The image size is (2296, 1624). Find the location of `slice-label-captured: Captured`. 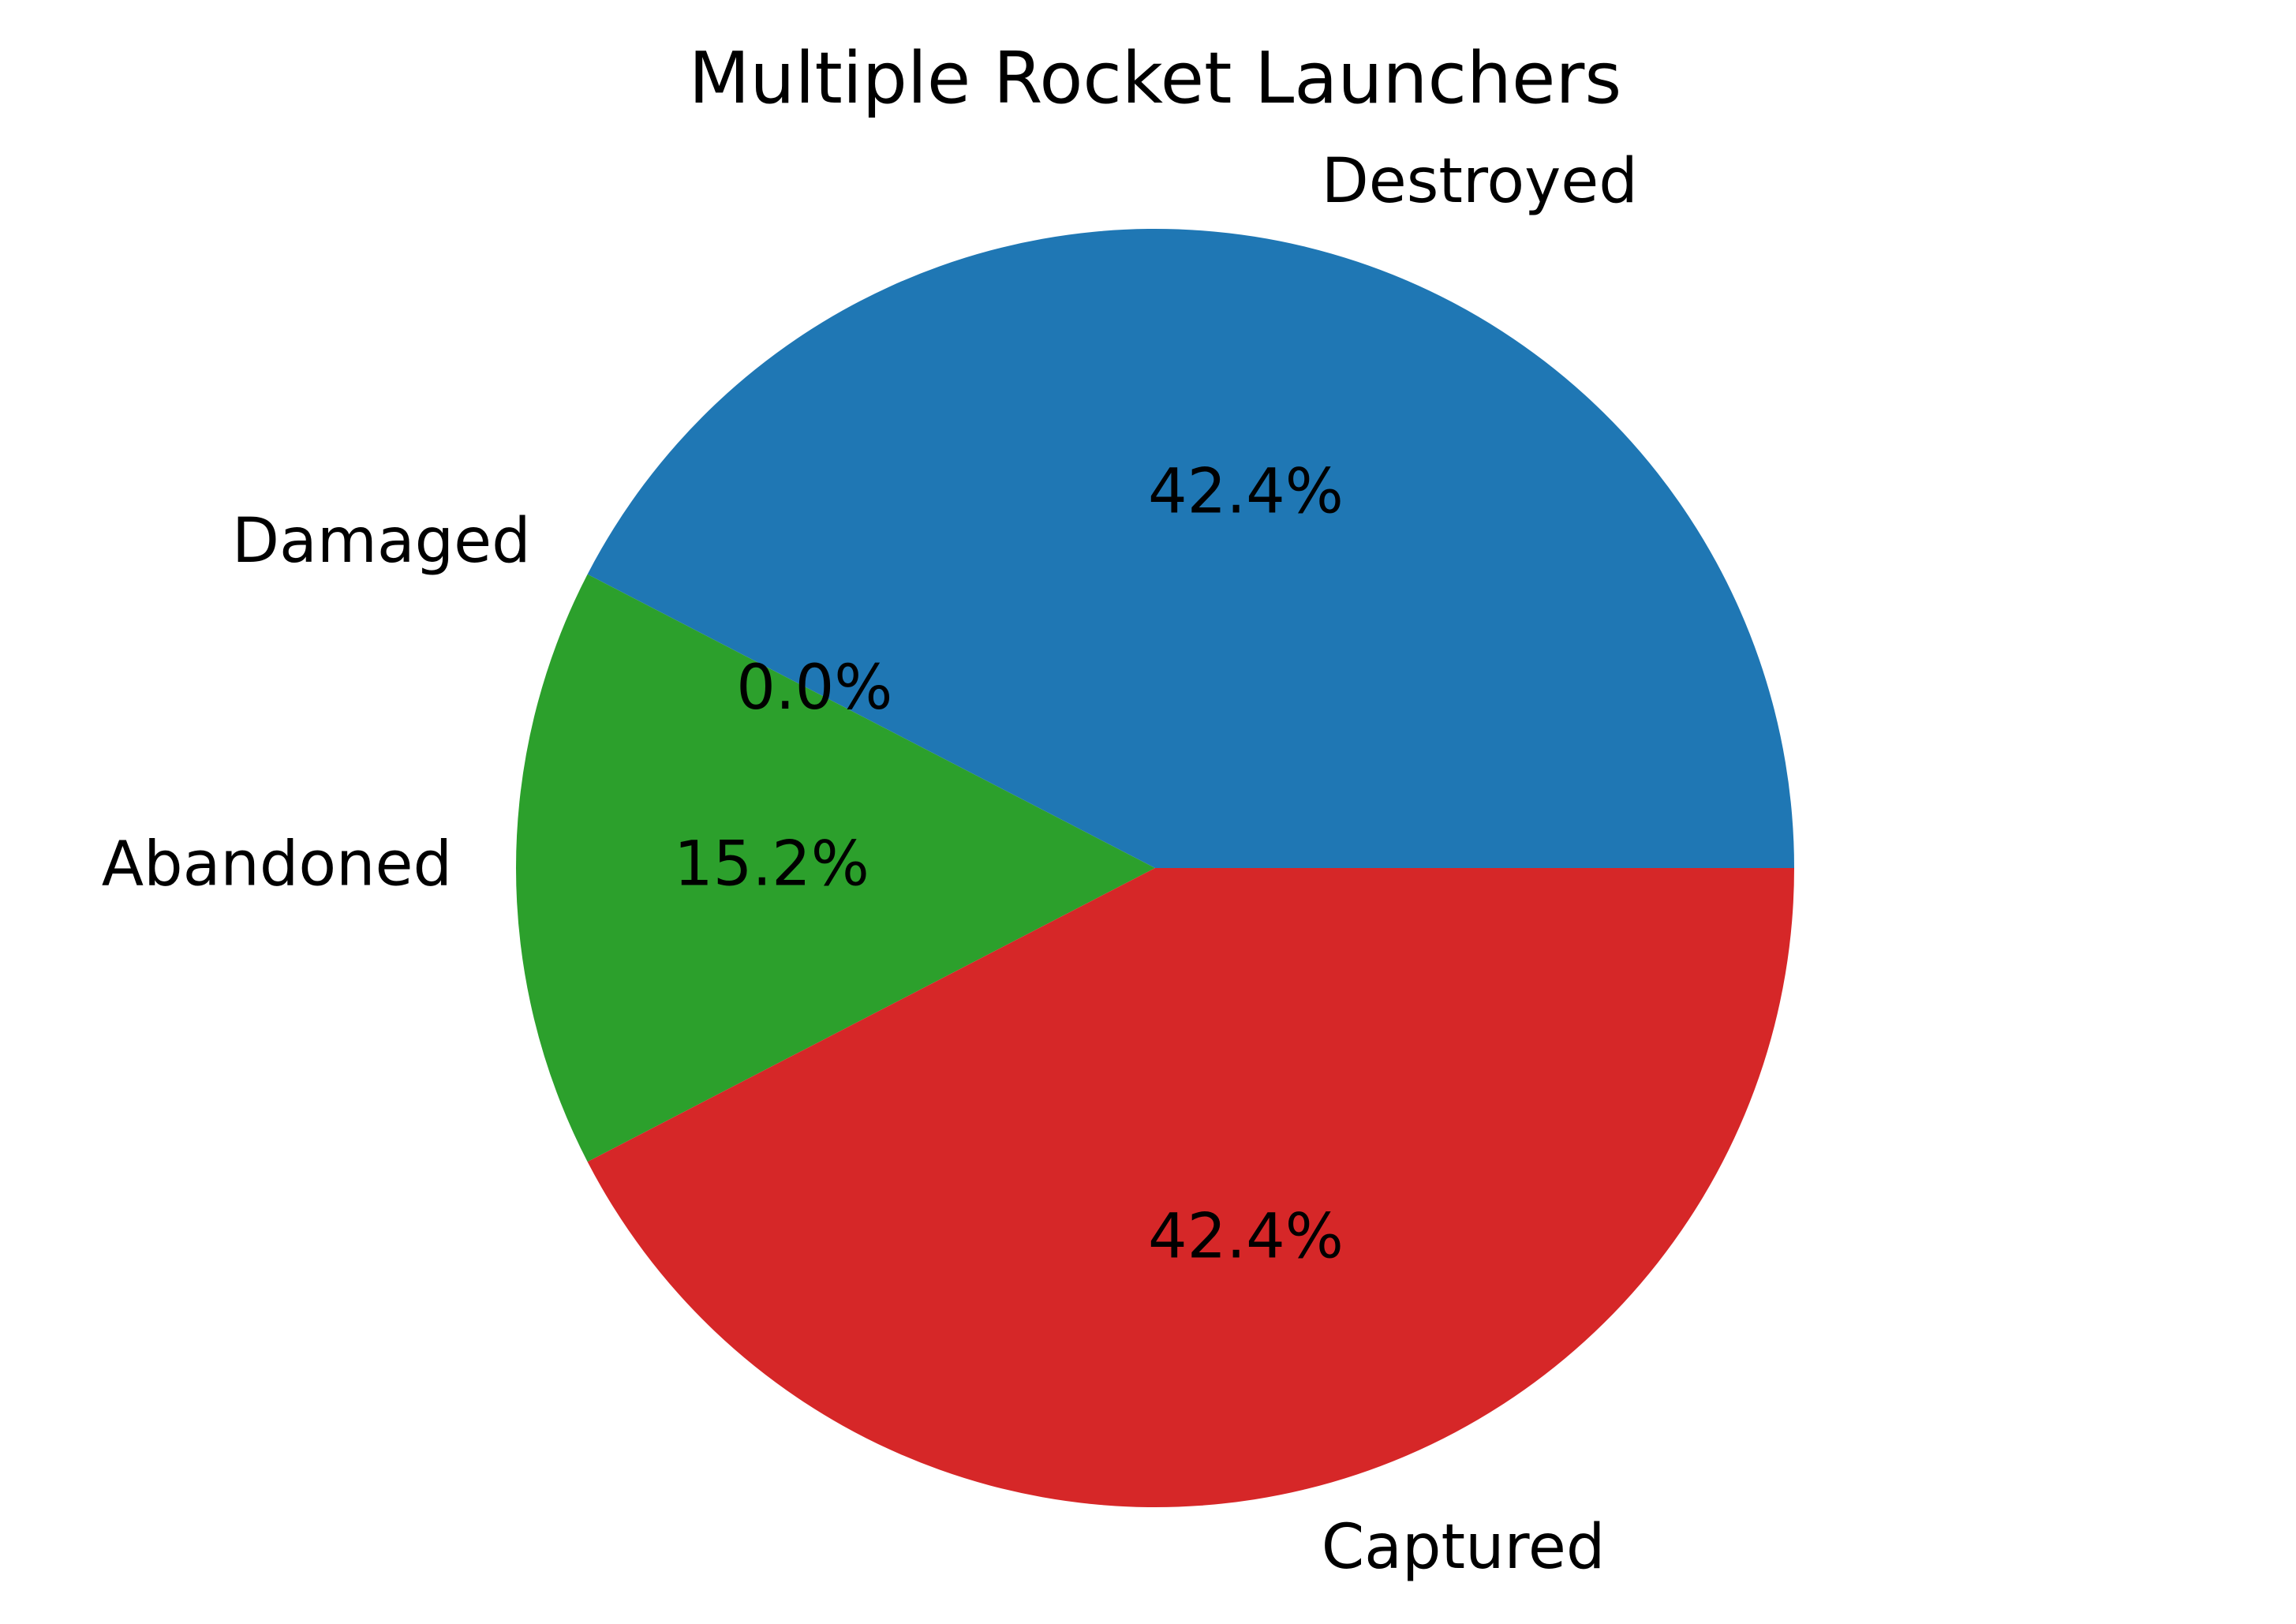

slice-label-captured: Captured is located at coordinates (1464, 1547).